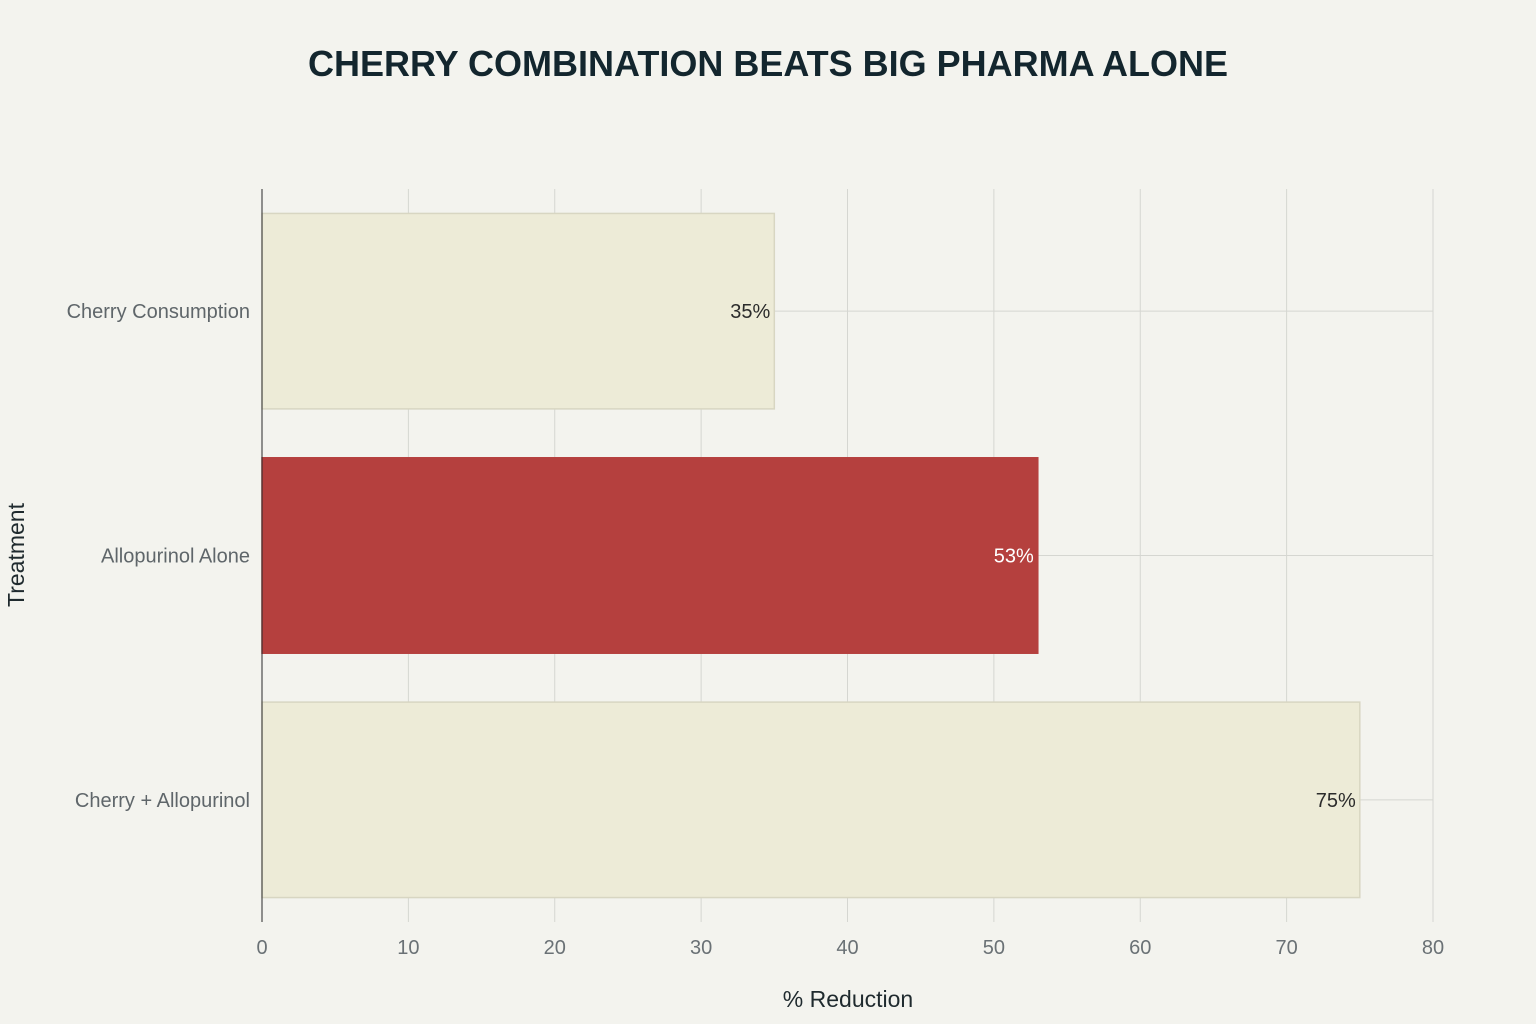 Image resolution: width=1536 pixels, height=1024 pixels. What do you see at coordinates (1287, 948) in the screenshot?
I see `x-tick-label: 70` at bounding box center [1287, 948].